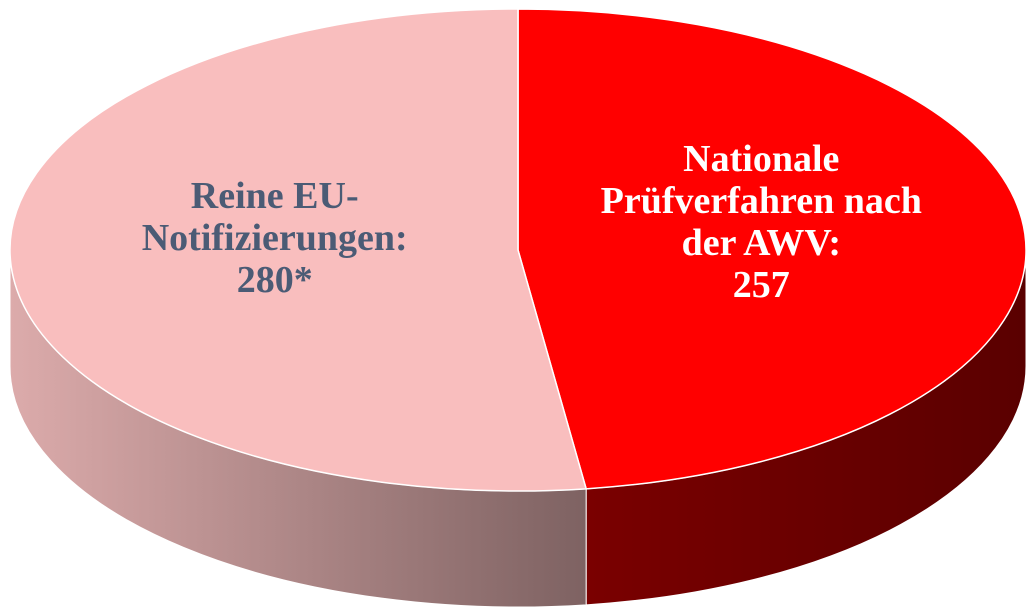 The image size is (1028, 609). I want to click on data-label: Nationale Prüfverfahren nach der AWV: 257, so click(761, 222).